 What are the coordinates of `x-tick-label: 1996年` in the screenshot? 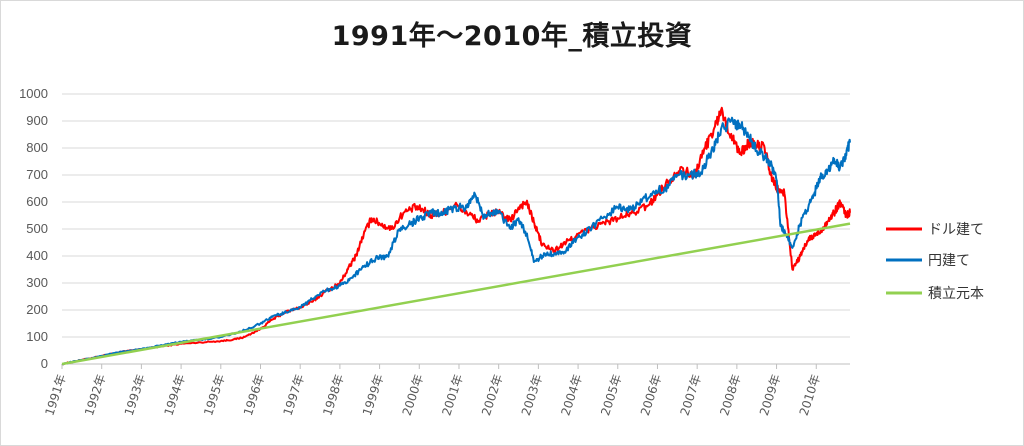 It's located at (254, 395).